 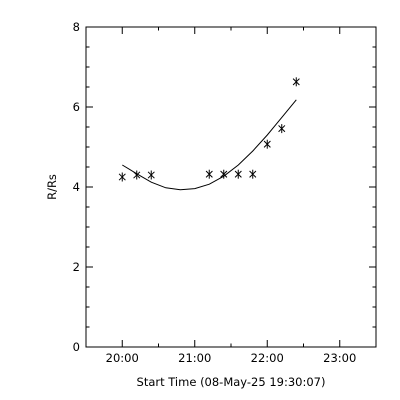 I want to click on y-tick-label: 8, so click(x=76, y=27).